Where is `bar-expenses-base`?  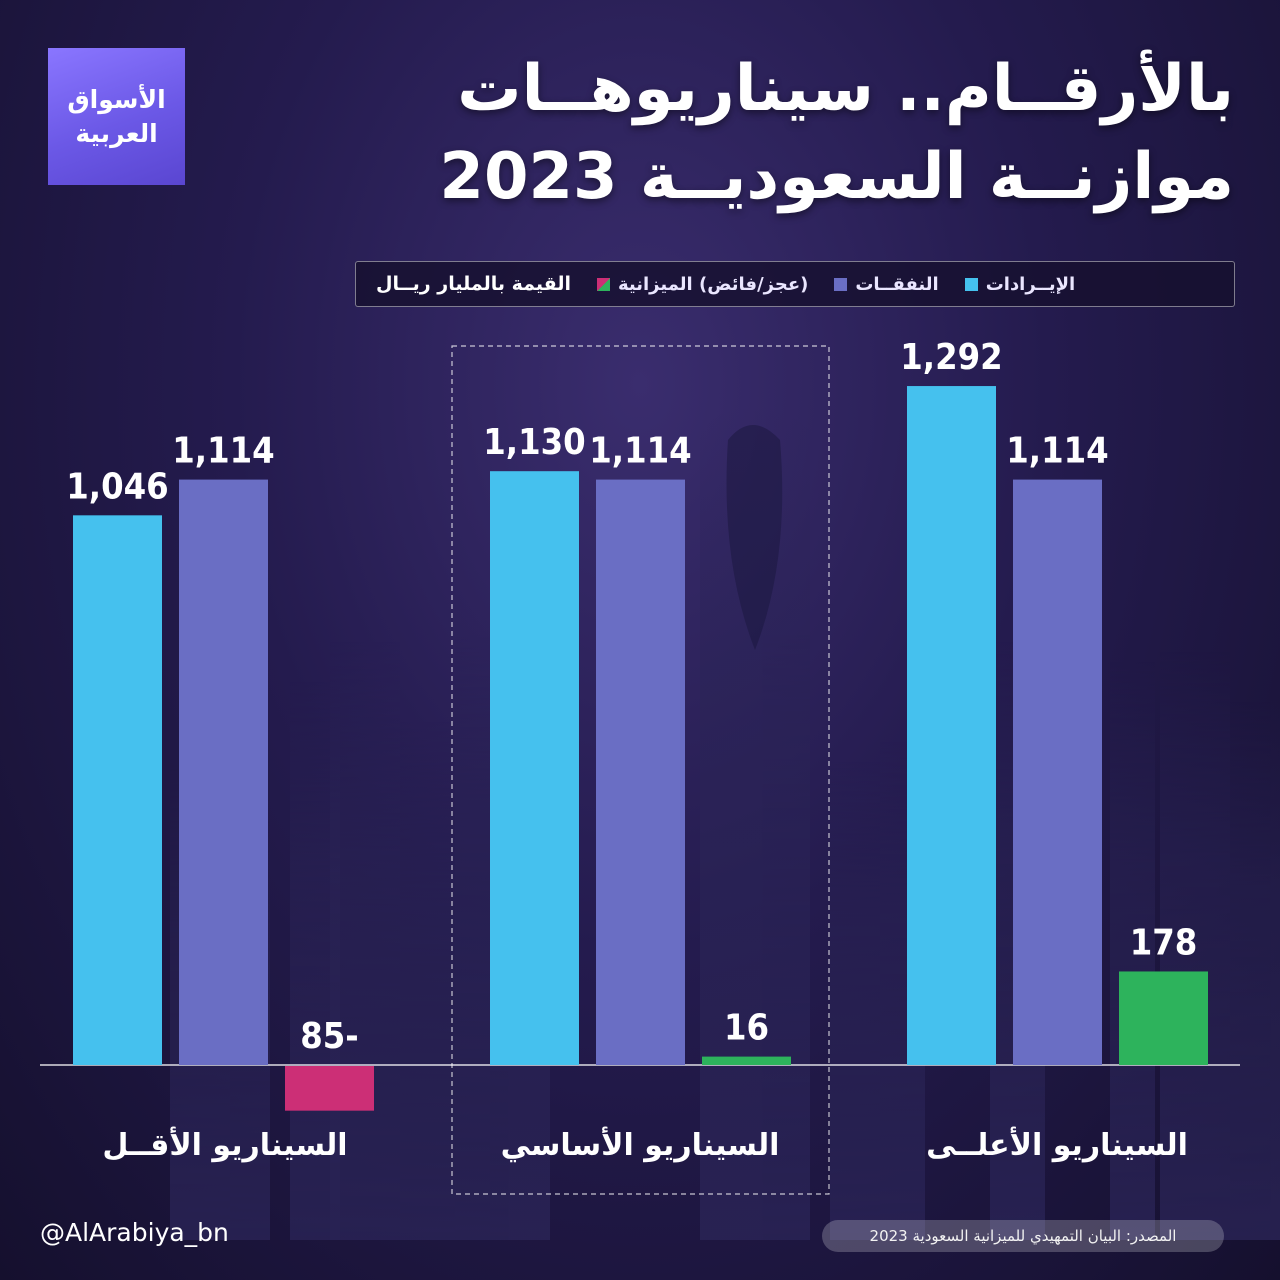 bar-expenses-base is located at coordinates (640, 772).